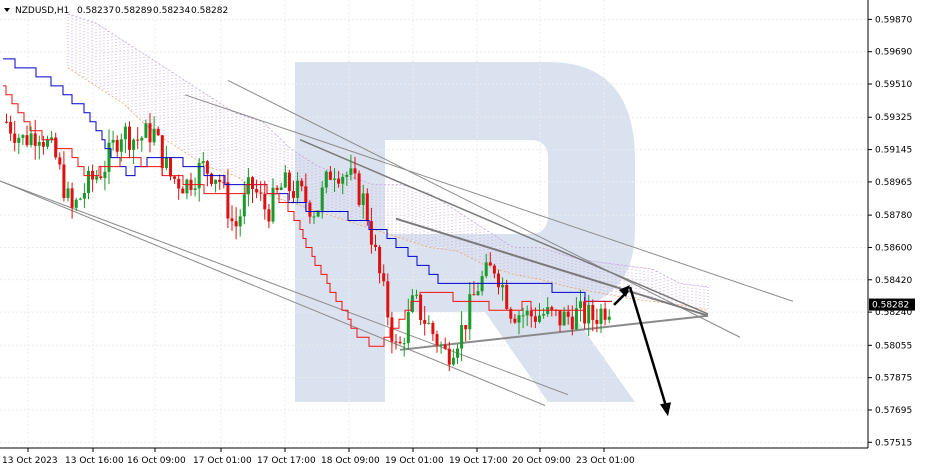 The height and width of the screenshot is (475, 931). Describe the element at coordinates (893, 313) in the screenshot. I see `y-tick-label: 0.58240` at that location.